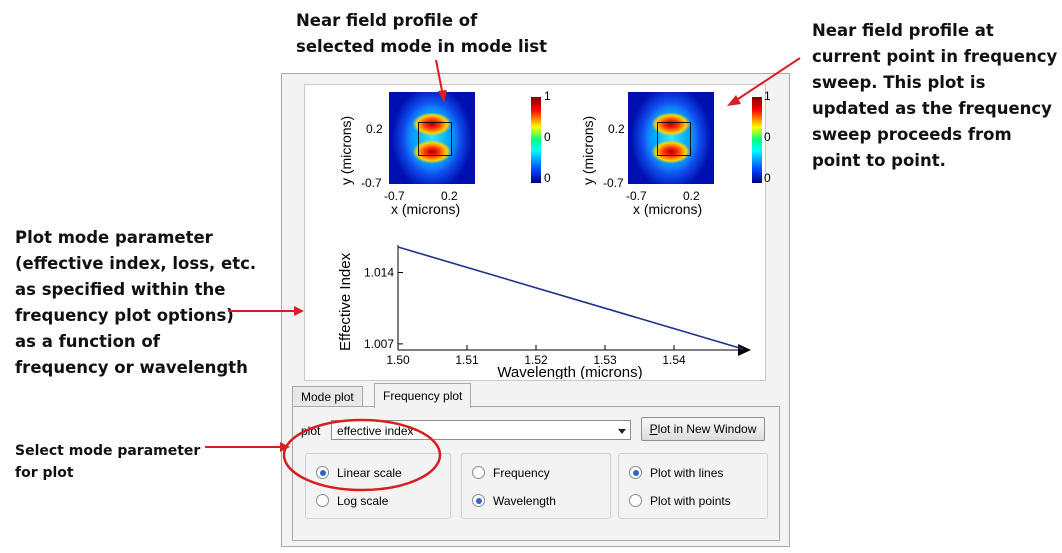 This screenshot has height=553, width=1062. Describe the element at coordinates (935, 56) in the screenshot. I see `annotation-line: current point in frequency` at that location.